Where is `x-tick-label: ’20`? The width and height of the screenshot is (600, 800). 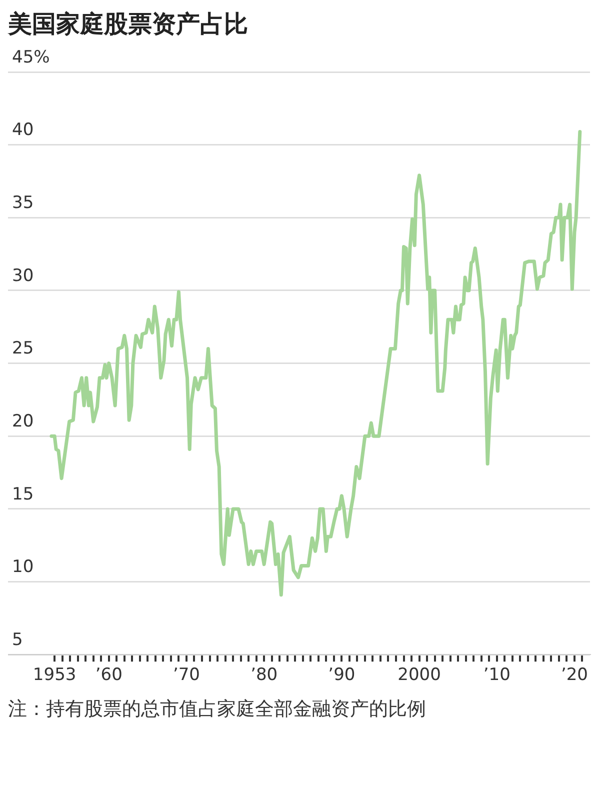
x-tick-label: ’20 is located at coordinates (574, 675).